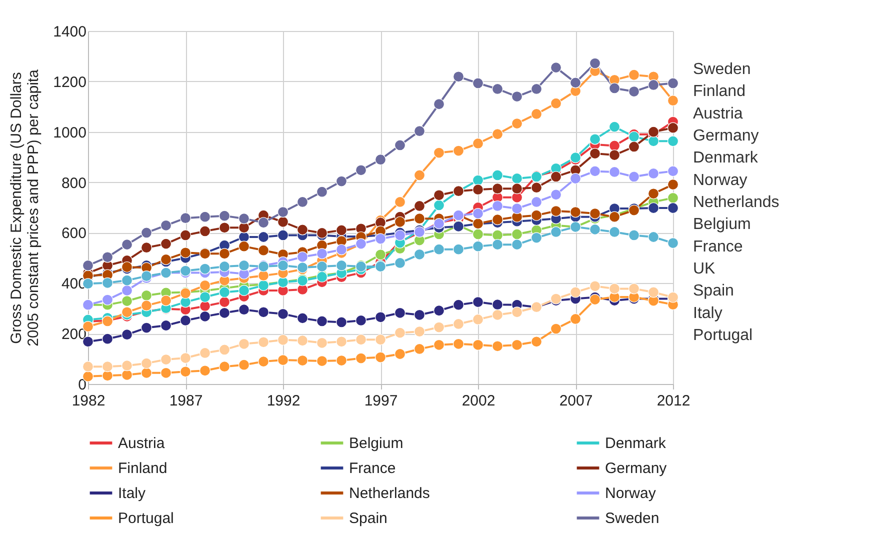 The height and width of the screenshot is (537, 876). I want to click on legend-label: Denmark, so click(635, 443).